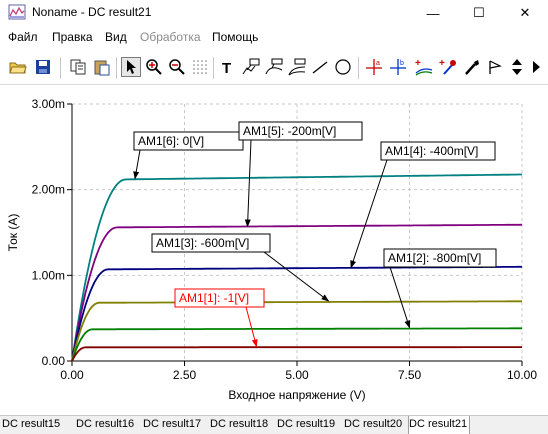 The width and height of the screenshot is (548, 434). Describe the element at coordinates (214, 298) in the screenshot. I see `annotation-label: AM1[1]: -1[V]` at that location.